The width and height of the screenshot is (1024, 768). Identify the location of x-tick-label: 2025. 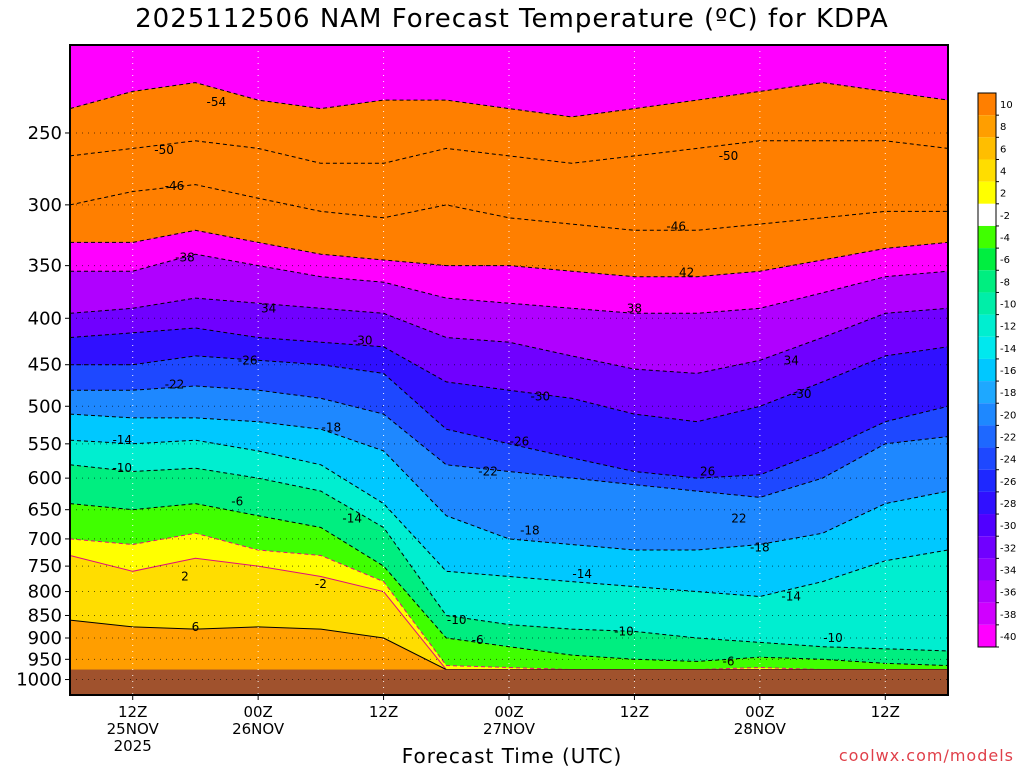
(133, 746).